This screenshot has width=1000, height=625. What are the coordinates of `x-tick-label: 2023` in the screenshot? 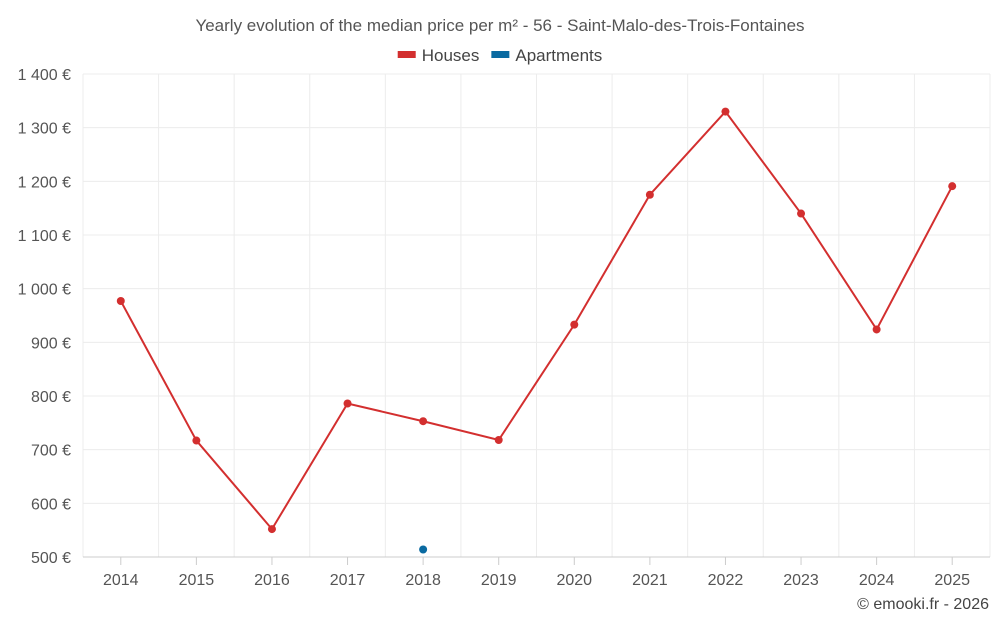 It's located at (801, 580).